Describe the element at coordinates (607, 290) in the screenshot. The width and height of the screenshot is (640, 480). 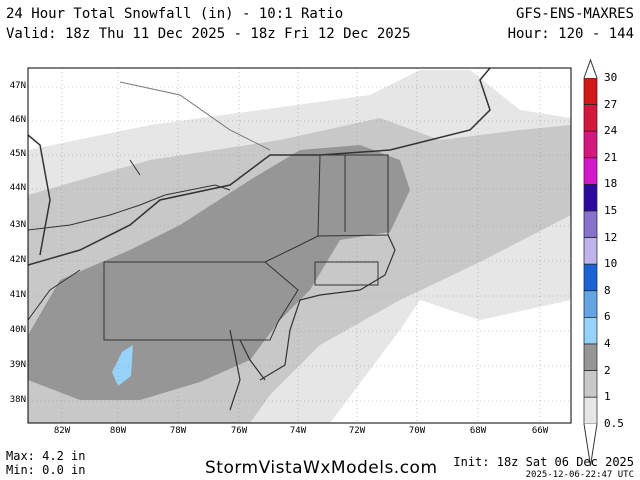
I see `colorbar-label: 8` at that location.